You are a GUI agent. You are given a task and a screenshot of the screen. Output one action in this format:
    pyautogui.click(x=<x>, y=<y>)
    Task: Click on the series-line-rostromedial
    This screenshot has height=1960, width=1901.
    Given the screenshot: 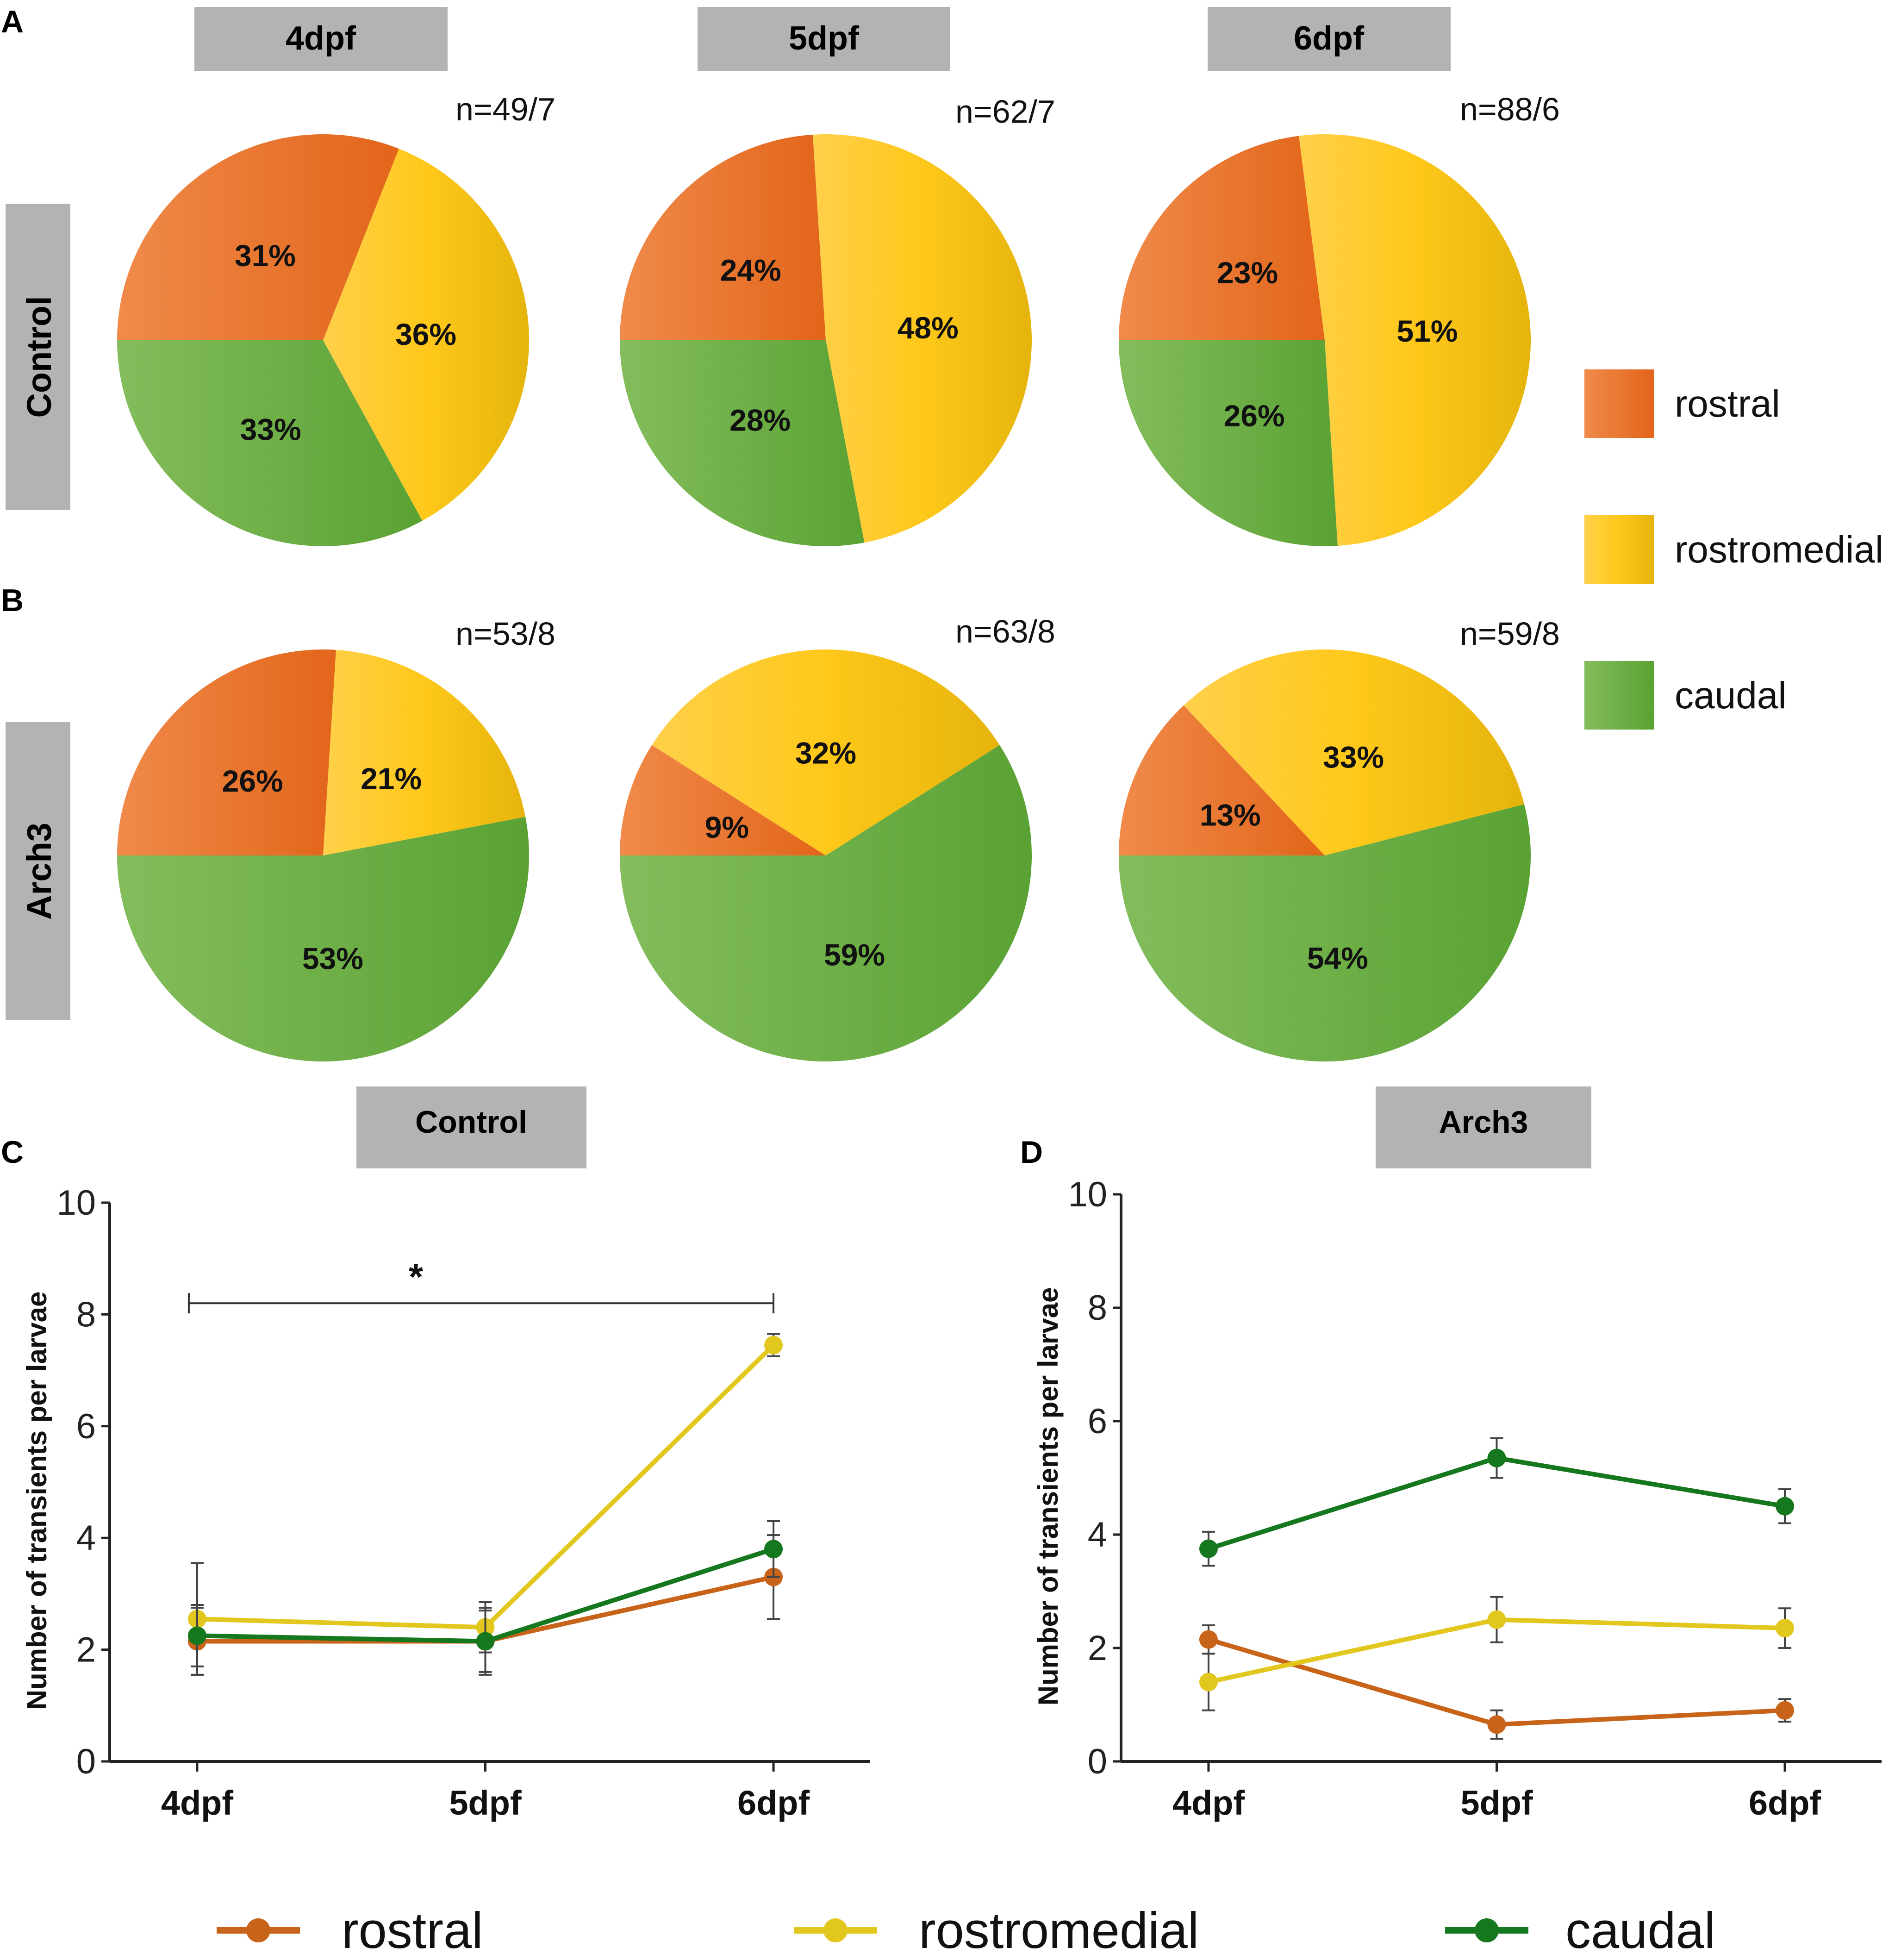 What is the action you would take?
    pyautogui.click(x=486, y=1486)
    